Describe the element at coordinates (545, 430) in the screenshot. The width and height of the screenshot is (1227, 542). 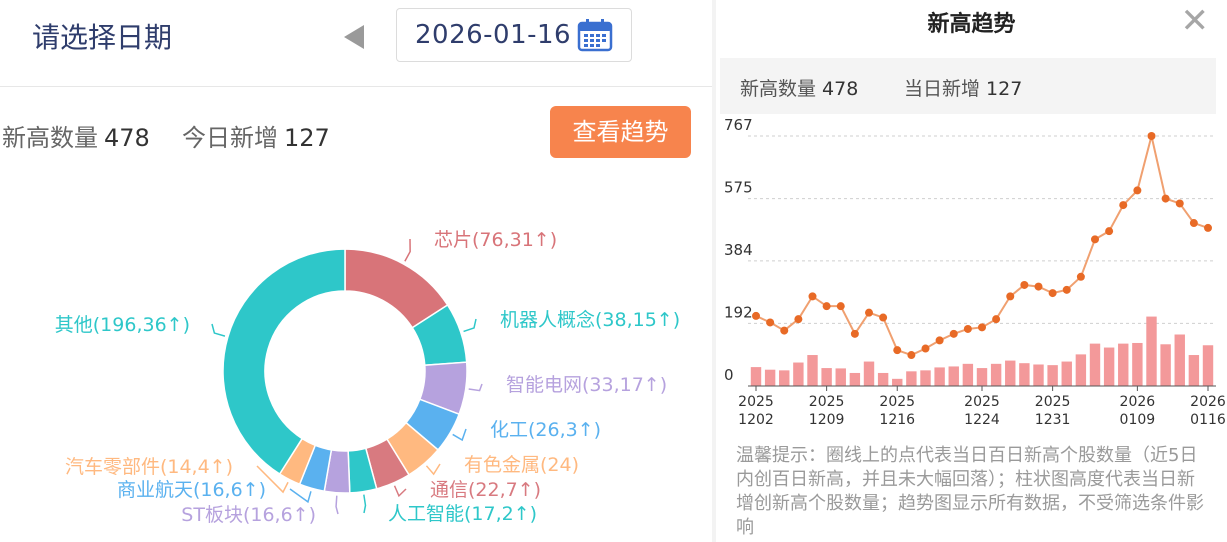
I see `donut-label: 化工(26,3↑)` at that location.